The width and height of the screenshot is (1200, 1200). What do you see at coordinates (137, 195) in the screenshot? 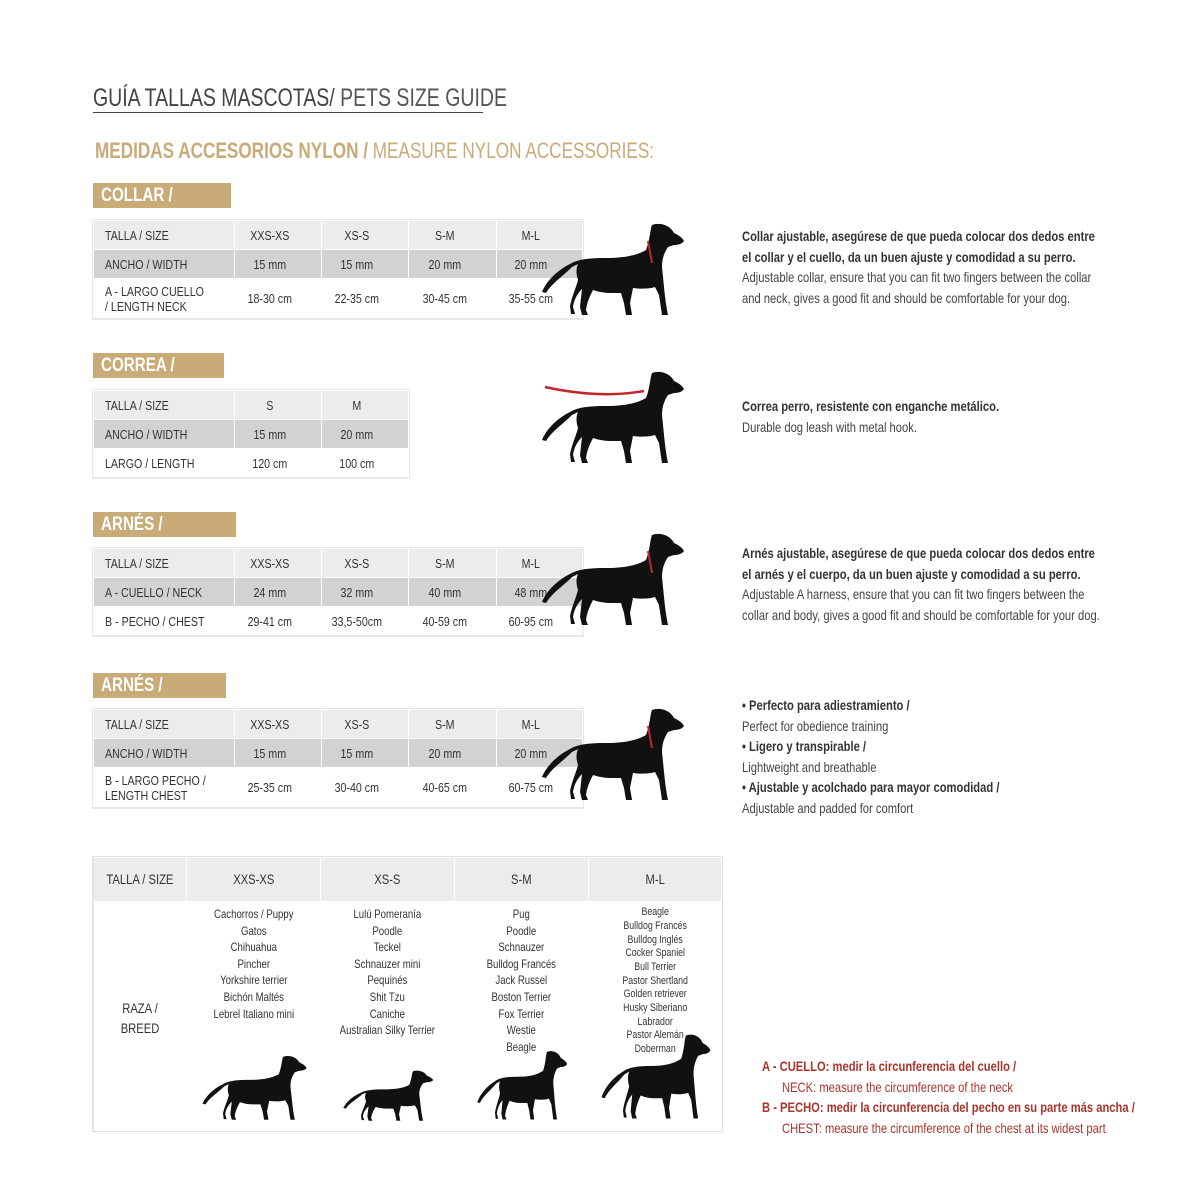
I see `tag-es: COLLAR /` at bounding box center [137, 195].